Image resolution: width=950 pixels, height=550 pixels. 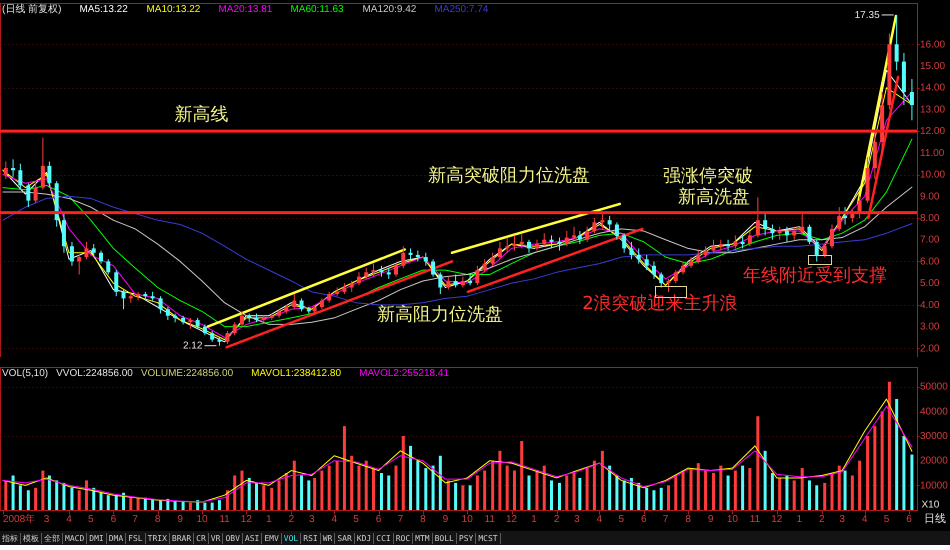 I want to click on text: 日线, so click(x=935, y=518).